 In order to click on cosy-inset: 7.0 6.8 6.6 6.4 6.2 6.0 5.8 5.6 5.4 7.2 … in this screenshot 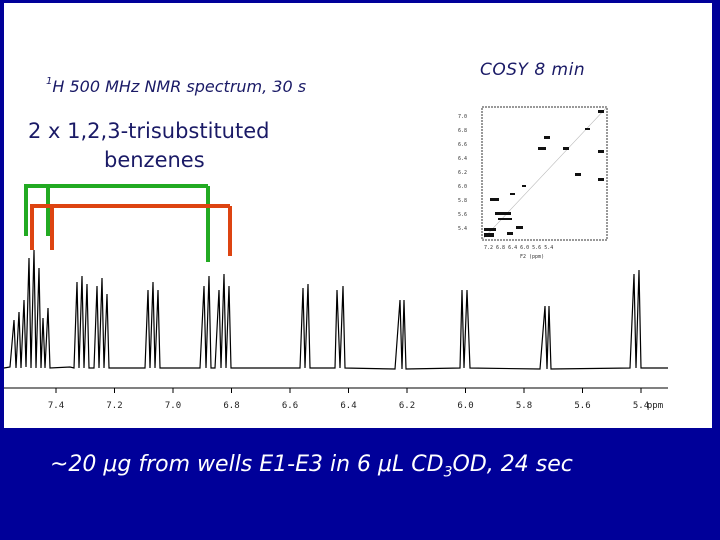, I will do `click(533, 183)`.